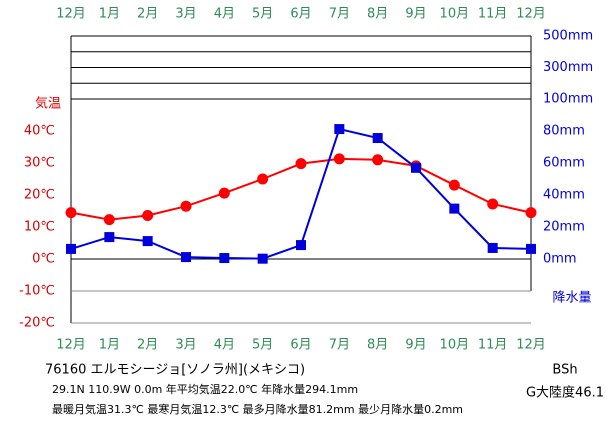  I want to click on y-axis-label: 気温, so click(48, 104).